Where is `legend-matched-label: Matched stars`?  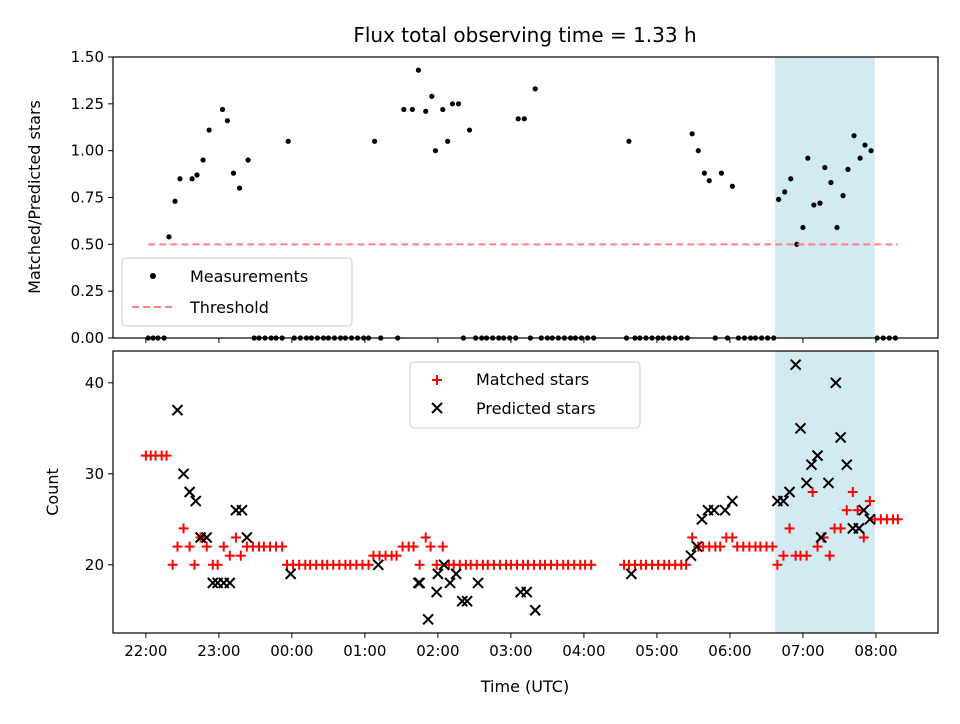
legend-matched-label: Matched stars is located at coordinates (532, 379).